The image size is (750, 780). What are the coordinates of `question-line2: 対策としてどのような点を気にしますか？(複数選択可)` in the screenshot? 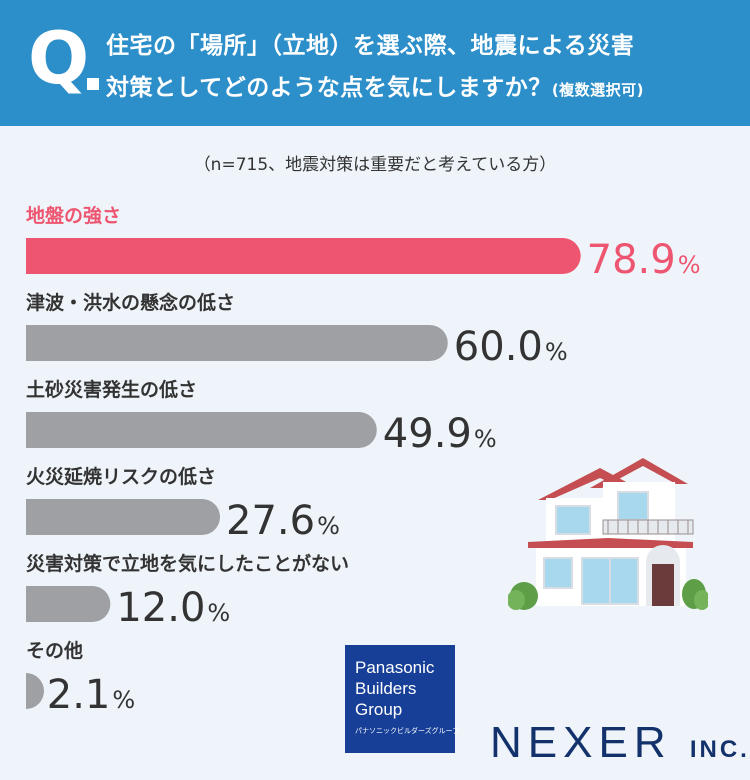 It's located at (375, 85).